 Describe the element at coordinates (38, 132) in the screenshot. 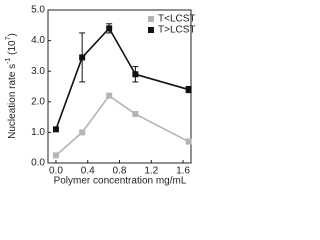

I see `y-tick-label: 1.0` at that location.